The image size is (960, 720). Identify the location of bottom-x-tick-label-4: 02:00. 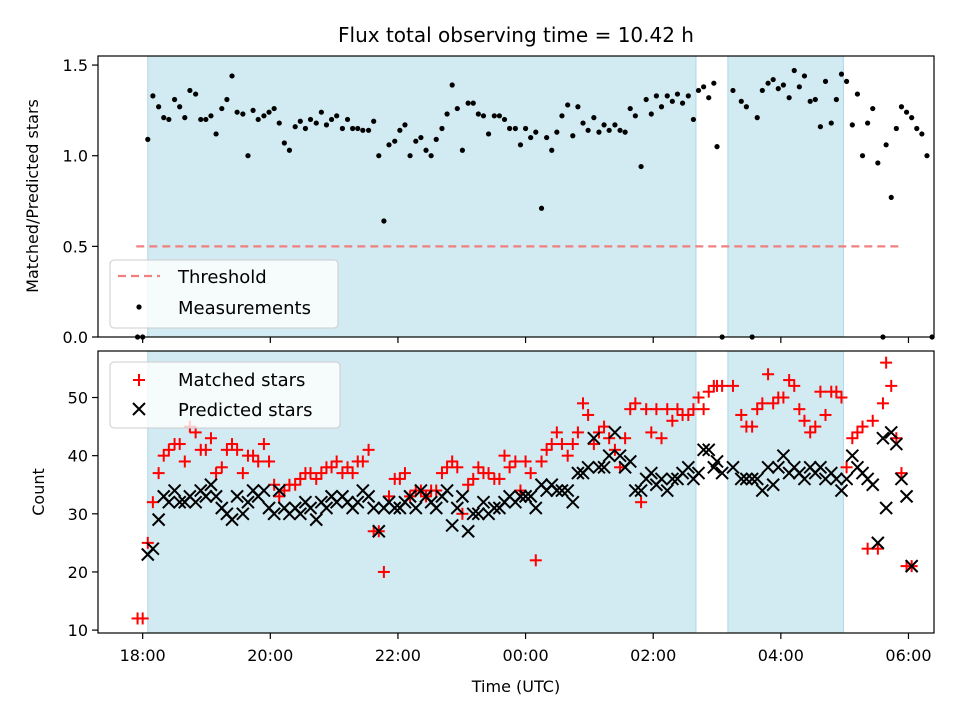
(653, 655).